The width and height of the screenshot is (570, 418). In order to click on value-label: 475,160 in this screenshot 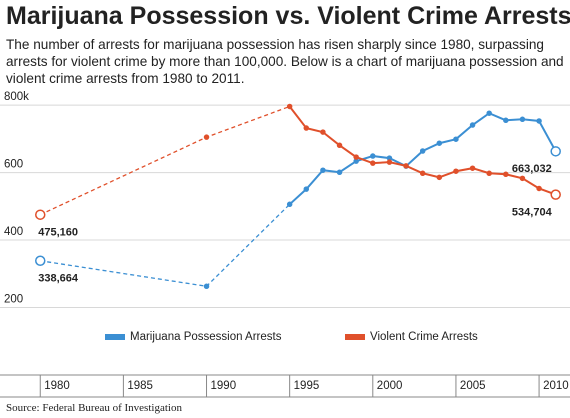, I will do `click(58, 233)`.